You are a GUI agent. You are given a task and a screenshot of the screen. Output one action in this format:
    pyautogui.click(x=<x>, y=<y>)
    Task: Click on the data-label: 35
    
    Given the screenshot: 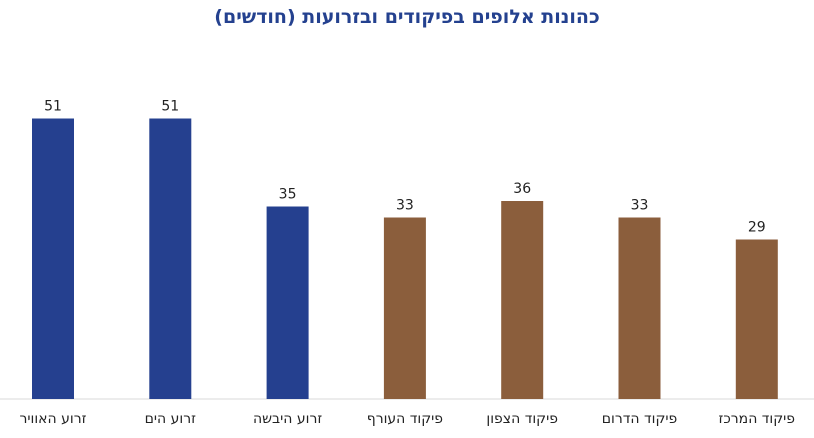 What is the action you would take?
    pyautogui.click(x=288, y=195)
    